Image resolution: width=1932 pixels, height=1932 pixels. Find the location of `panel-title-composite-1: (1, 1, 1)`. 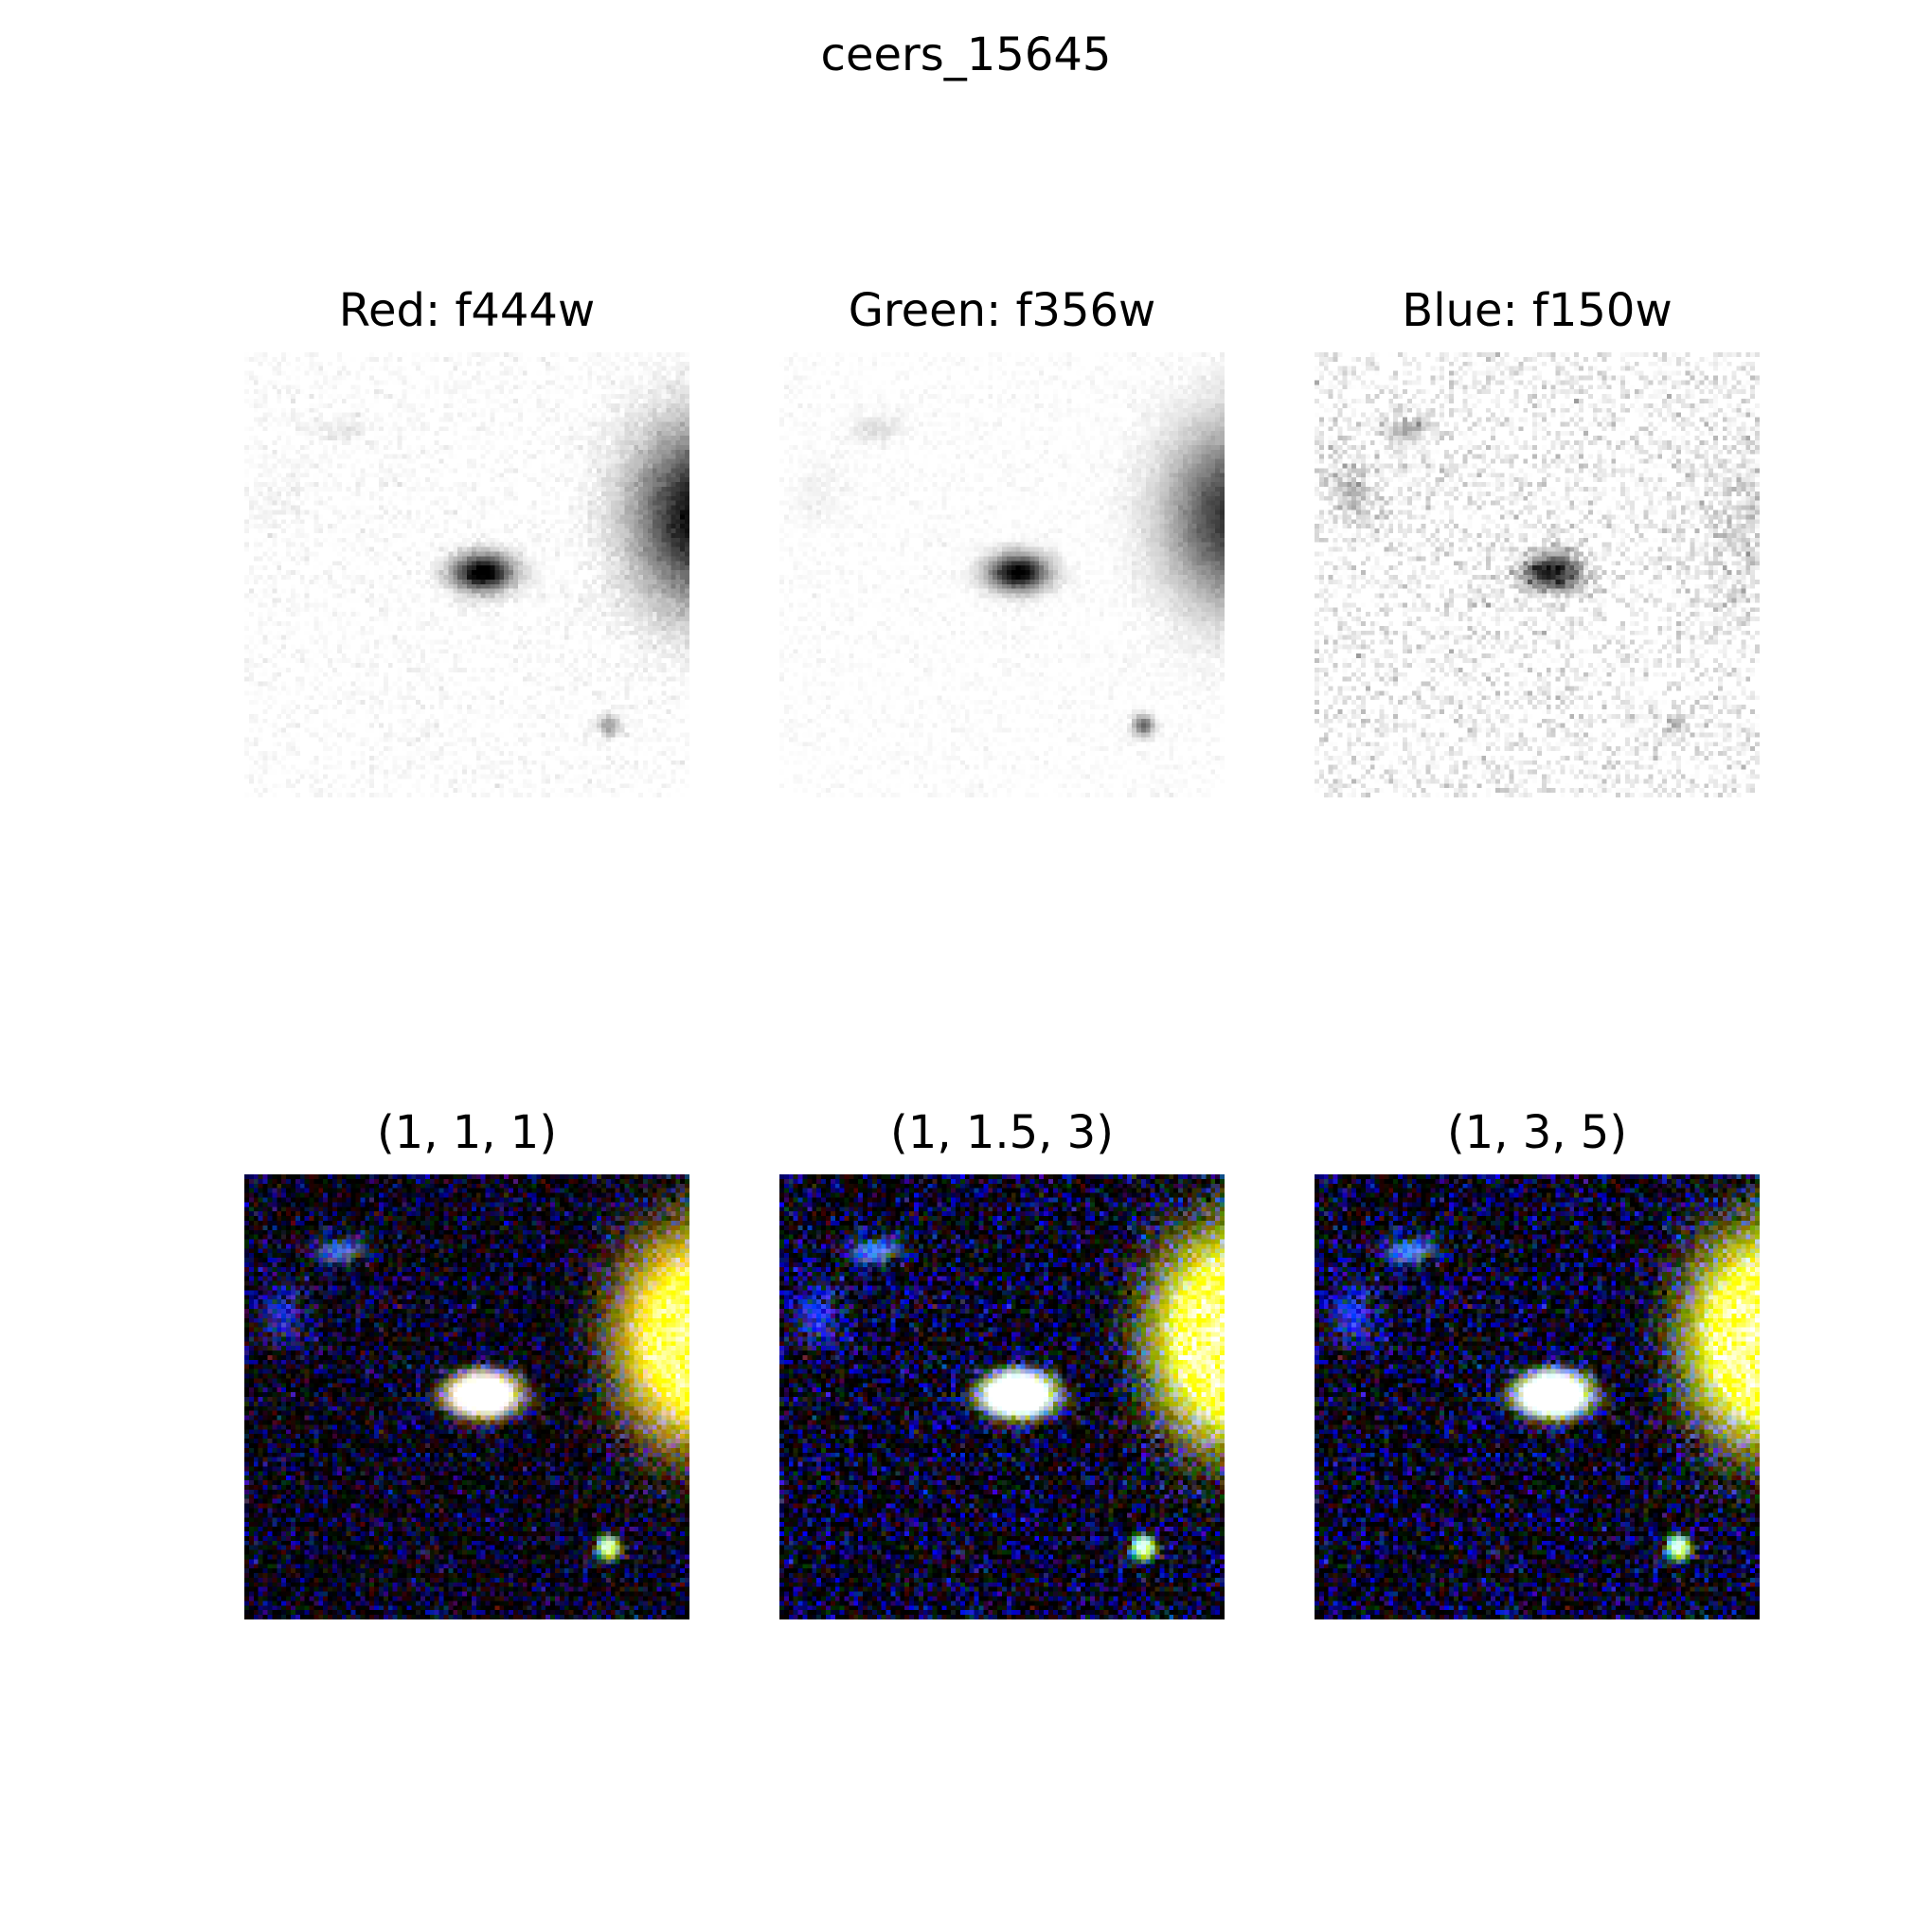

panel-title-composite-1: (1, 1, 1) is located at coordinates (467, 1132).